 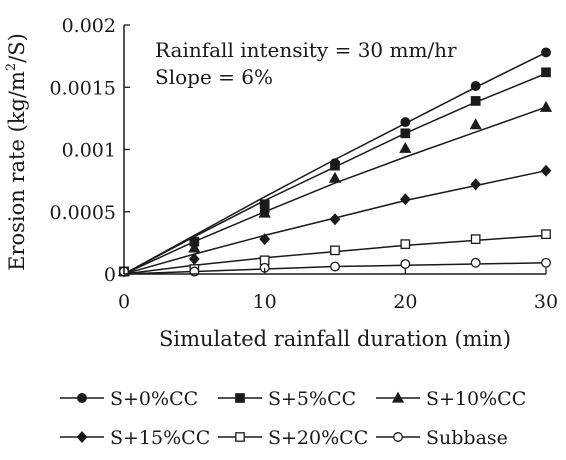 I want to click on y-axis-title: Erosion rate (kg/m2/S), so click(x=16, y=152).